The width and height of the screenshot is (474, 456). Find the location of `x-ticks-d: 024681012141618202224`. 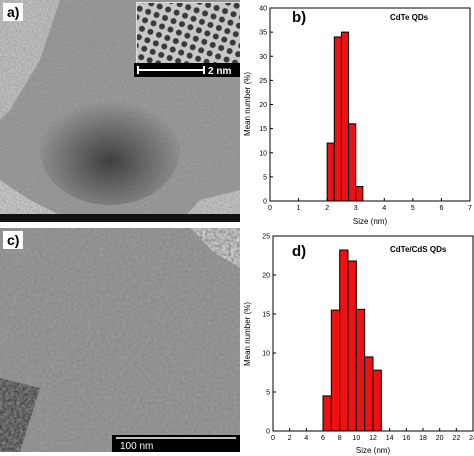

x-ticks-d: 024681012141618202224 is located at coordinates (372, 435).